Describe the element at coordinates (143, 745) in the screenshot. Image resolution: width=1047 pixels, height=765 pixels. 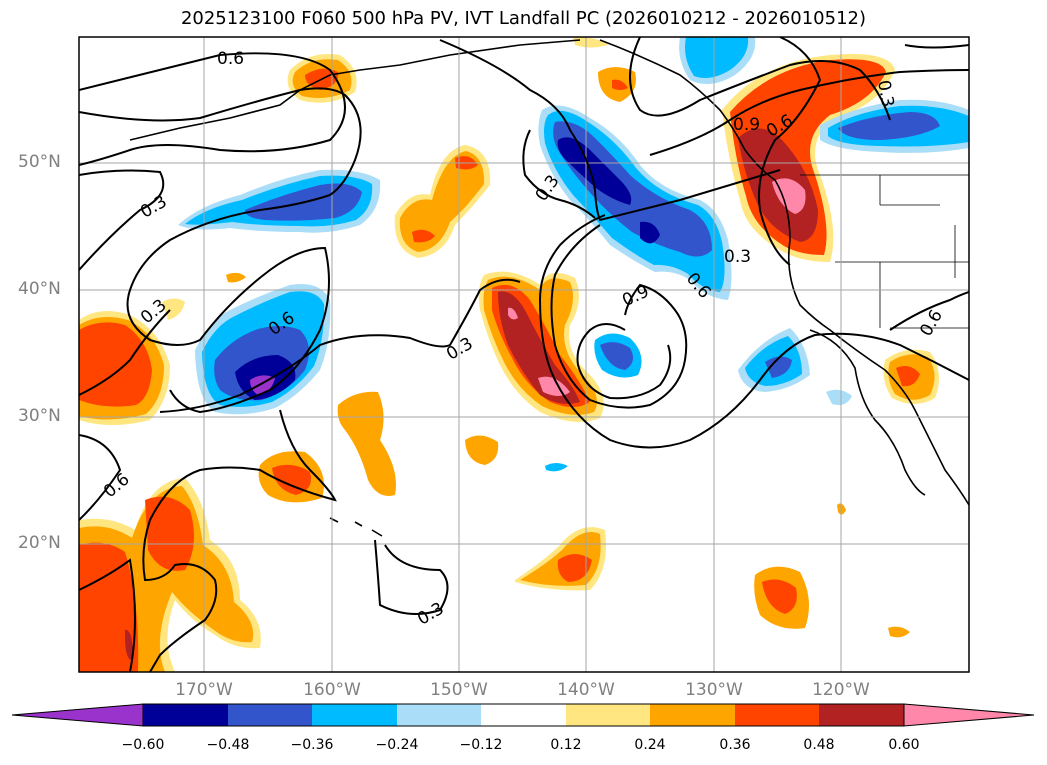
I see `colorbar-tick-label: −0.60` at that location.